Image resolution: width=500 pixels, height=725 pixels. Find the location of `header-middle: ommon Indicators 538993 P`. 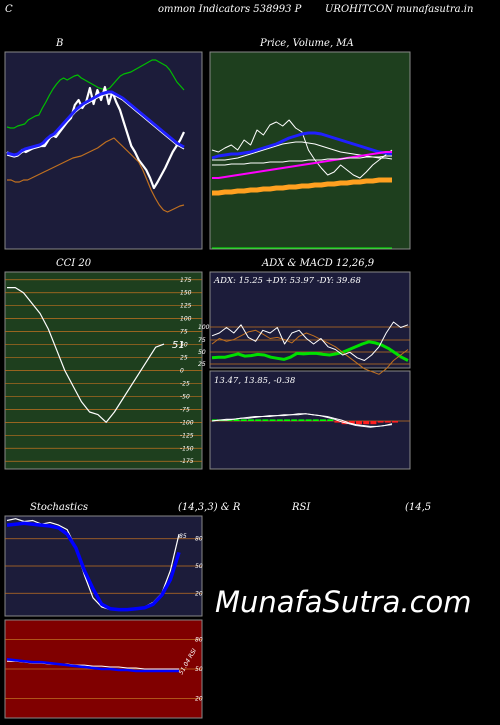

header-middle: ommon Indicators 538993 P is located at coordinates (230, 9).